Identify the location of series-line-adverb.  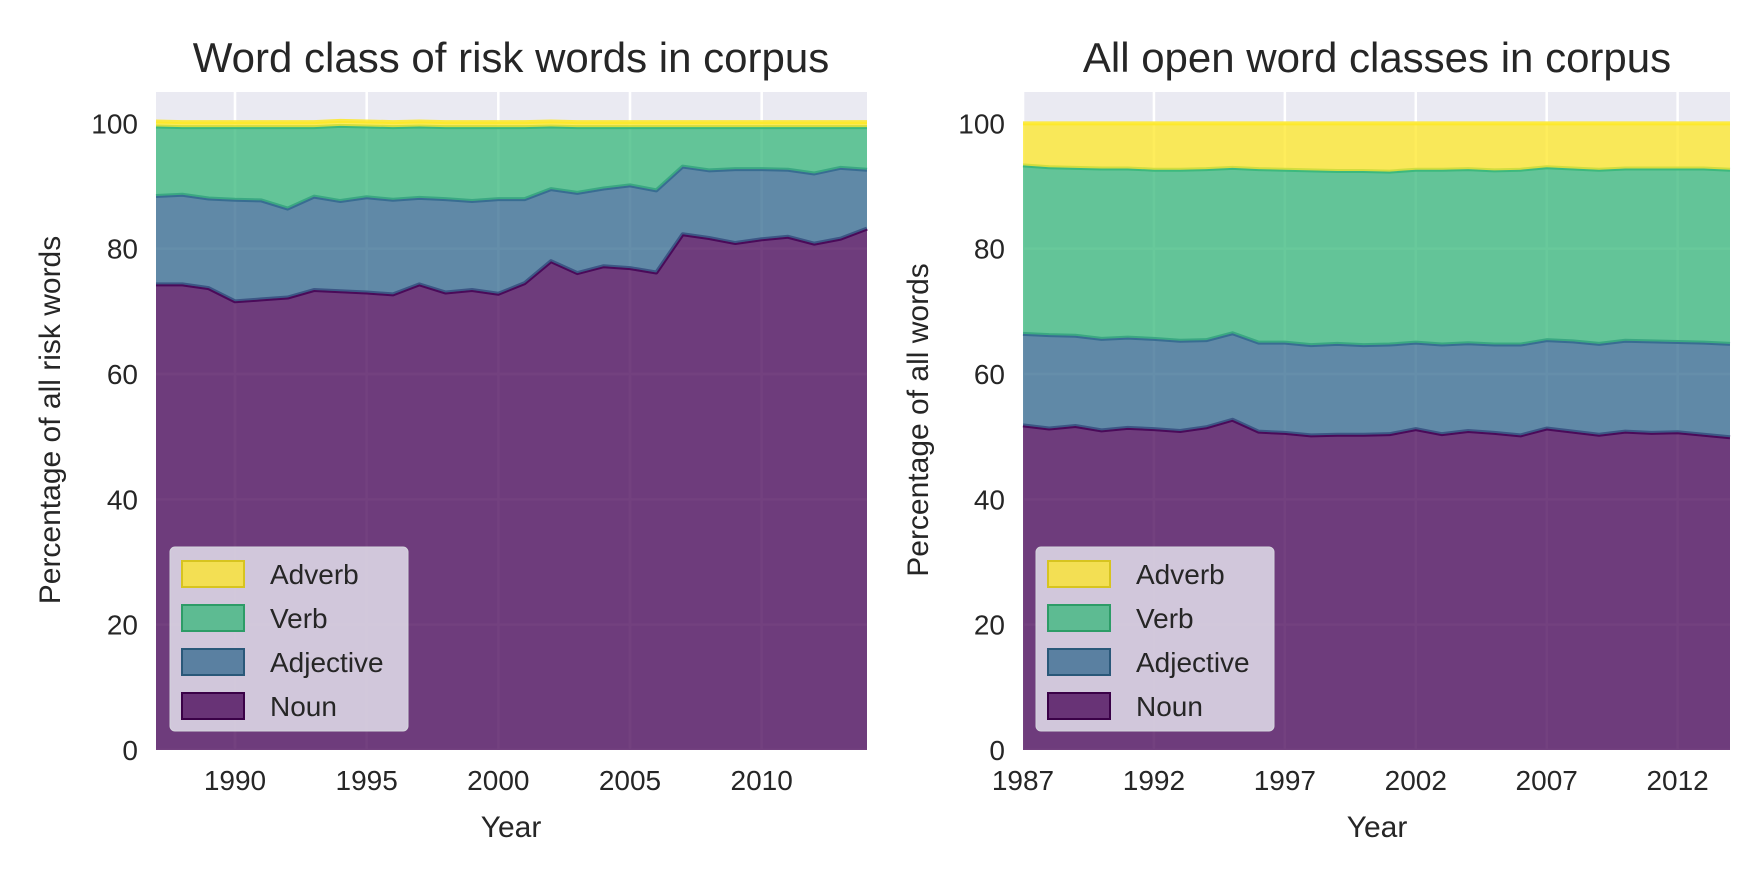
(511, 121).